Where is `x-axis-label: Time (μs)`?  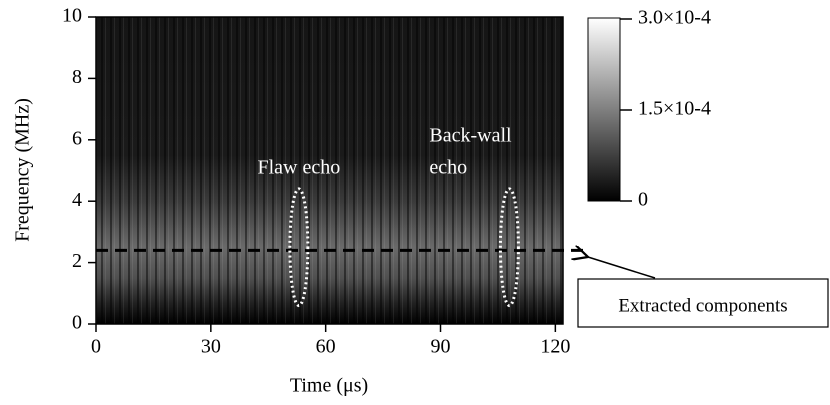 x-axis-label: Time (μs) is located at coordinates (329, 386).